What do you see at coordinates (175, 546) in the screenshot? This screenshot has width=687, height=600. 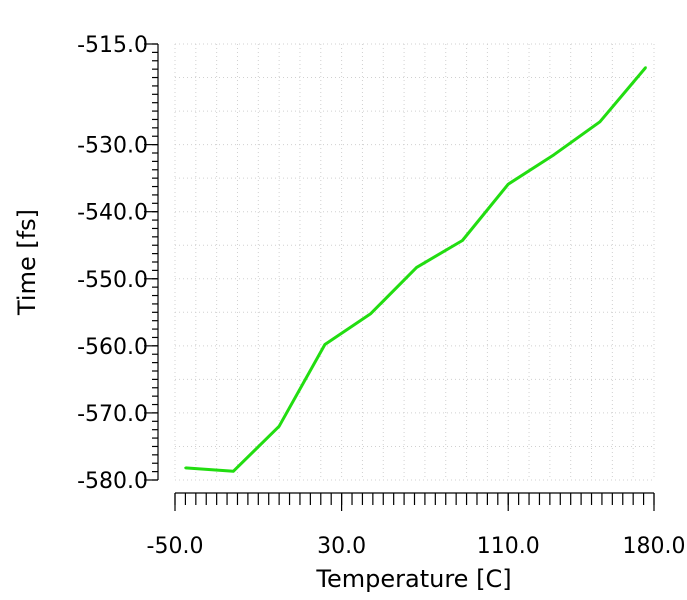 I see `x-tick-label: -50.0` at bounding box center [175, 546].